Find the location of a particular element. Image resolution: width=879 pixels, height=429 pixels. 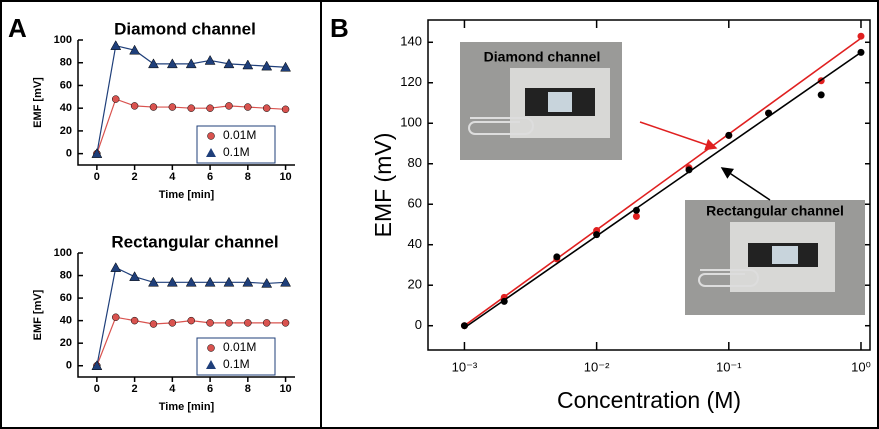

axis-line is located at coordinates (186, 315).